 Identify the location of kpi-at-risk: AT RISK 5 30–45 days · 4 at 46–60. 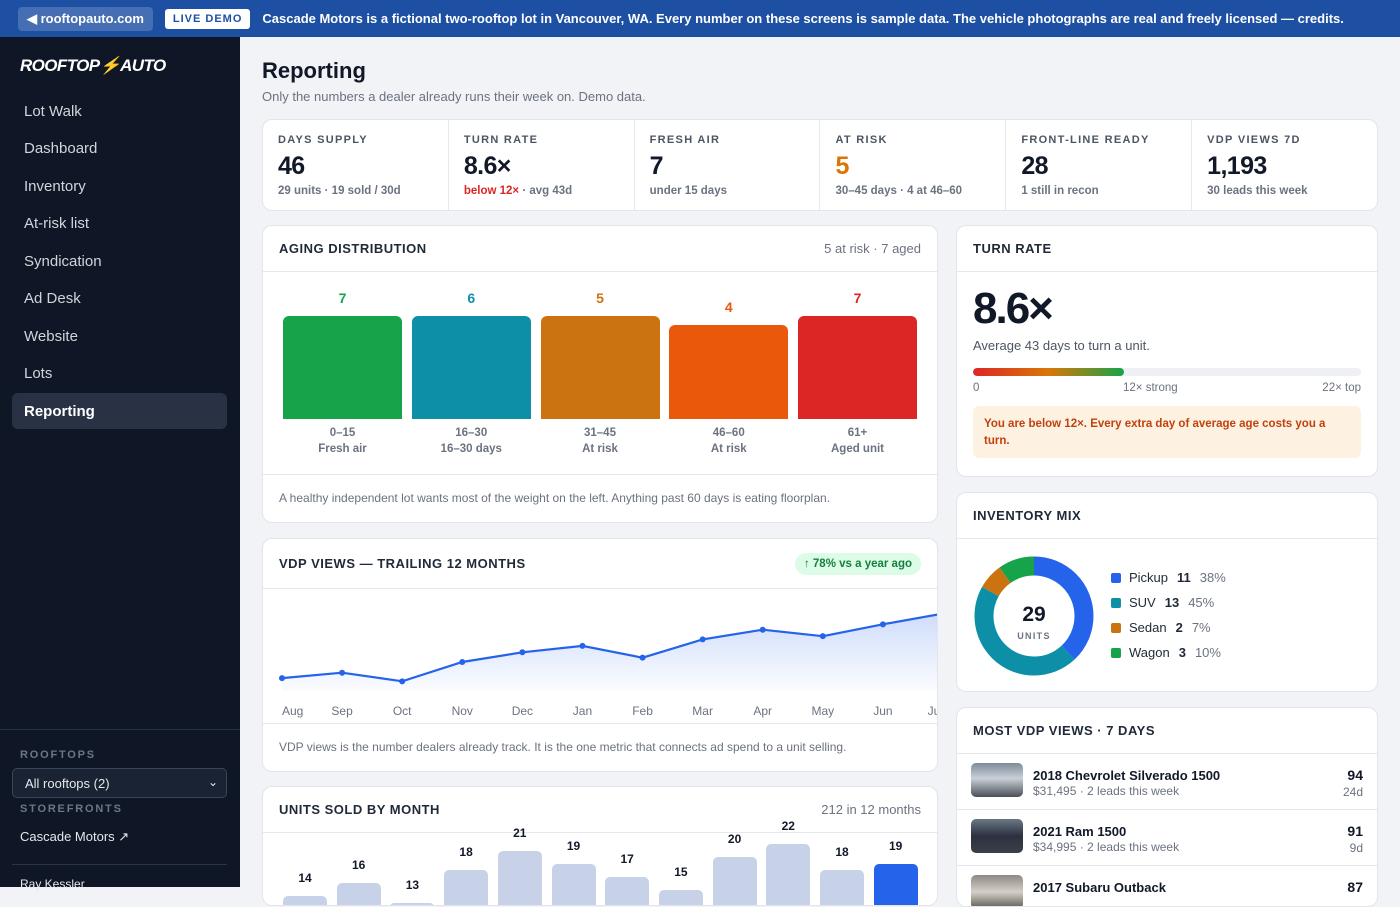
(913, 165).